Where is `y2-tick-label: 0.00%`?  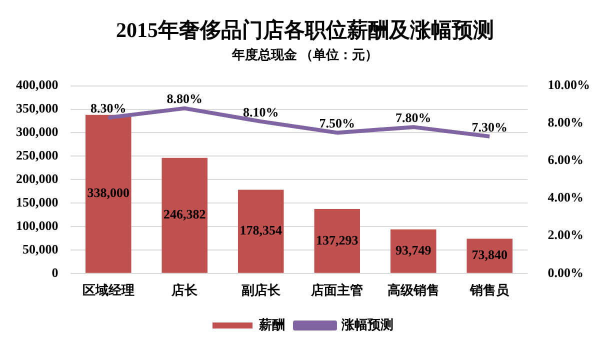
y2-tick-label: 0.00% is located at coordinates (566, 272).